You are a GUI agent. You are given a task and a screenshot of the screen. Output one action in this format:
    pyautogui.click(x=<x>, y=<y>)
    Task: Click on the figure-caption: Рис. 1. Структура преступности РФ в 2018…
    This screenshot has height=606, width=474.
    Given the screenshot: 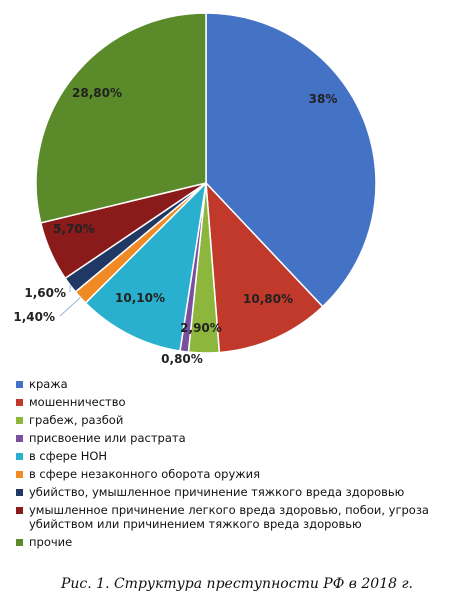 What is the action you would take?
    pyautogui.click(x=237, y=584)
    